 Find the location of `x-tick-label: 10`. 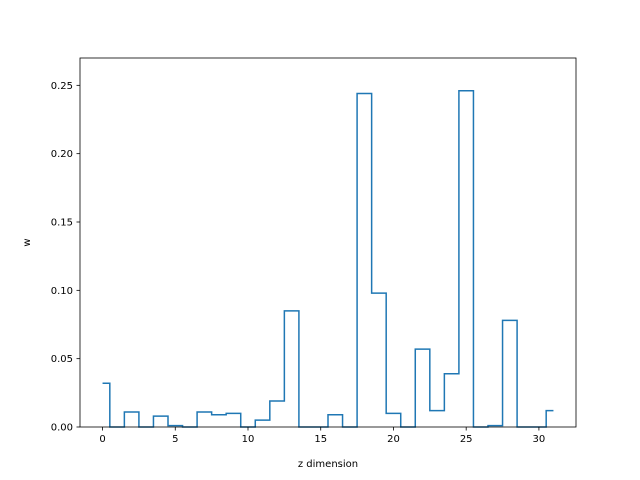

x-tick-label: 10 is located at coordinates (248, 439).